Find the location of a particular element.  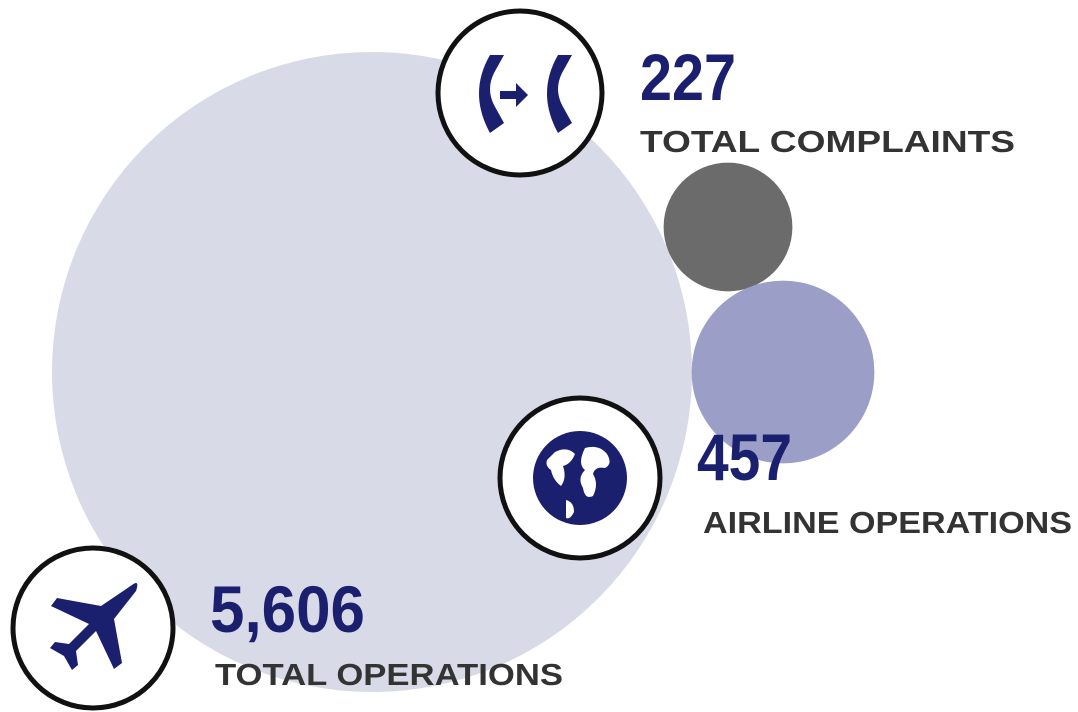

stat-label: TOTAL COMPLAINTS is located at coordinates (827, 141).